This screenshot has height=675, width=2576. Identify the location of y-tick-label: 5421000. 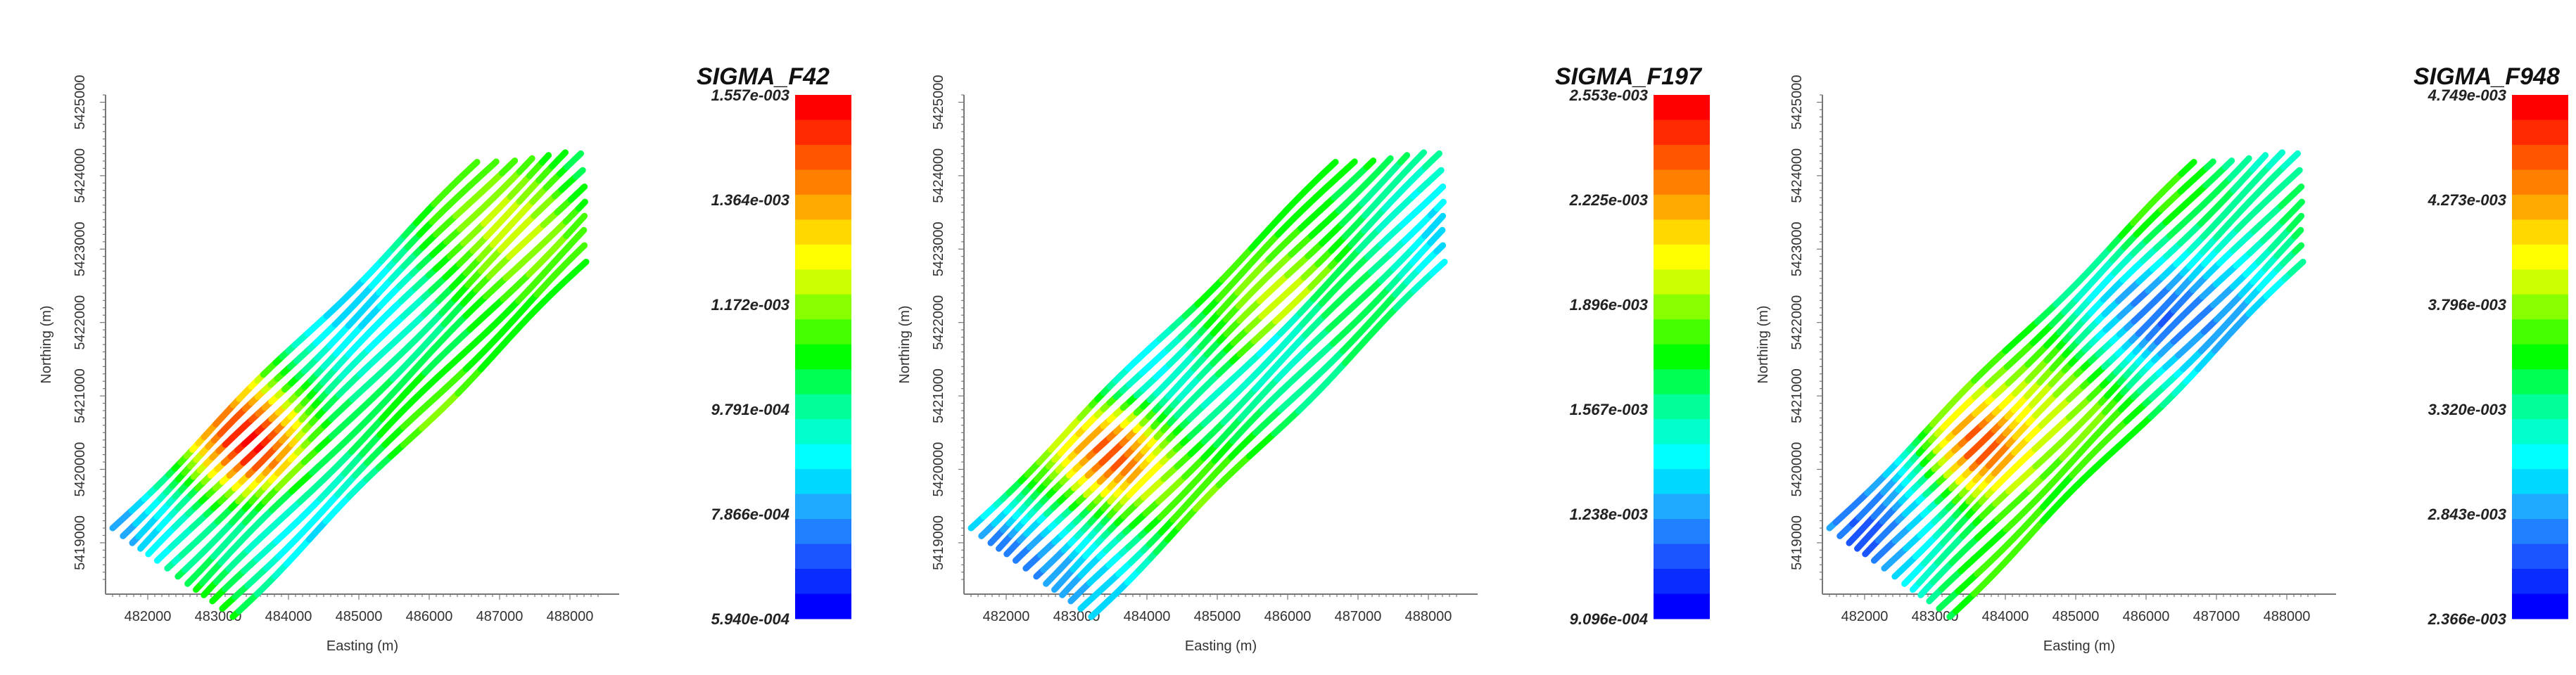
(80, 396).